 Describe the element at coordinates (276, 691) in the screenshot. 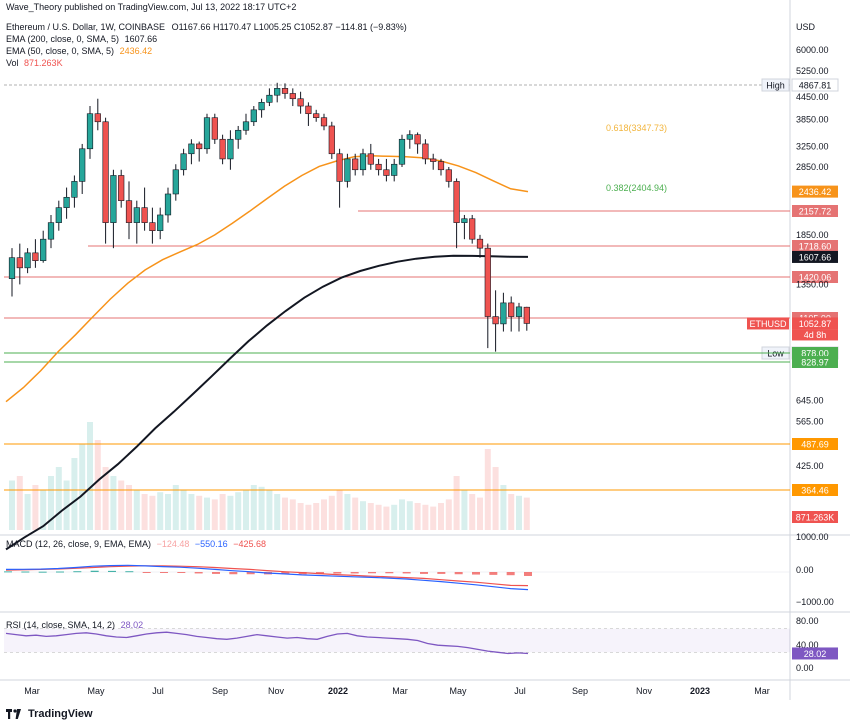

I see `x-tick-label: Nov` at that location.